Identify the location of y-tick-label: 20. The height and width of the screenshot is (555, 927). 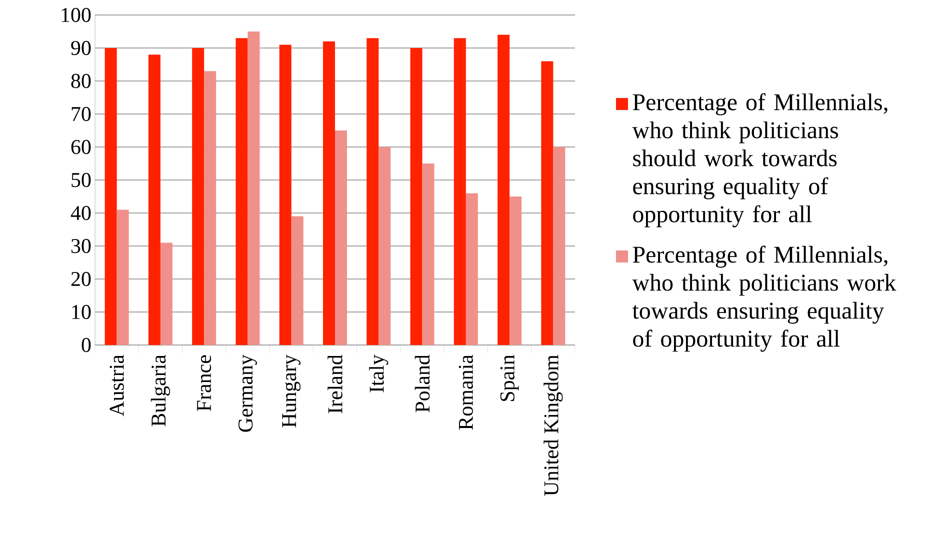
(81, 279).